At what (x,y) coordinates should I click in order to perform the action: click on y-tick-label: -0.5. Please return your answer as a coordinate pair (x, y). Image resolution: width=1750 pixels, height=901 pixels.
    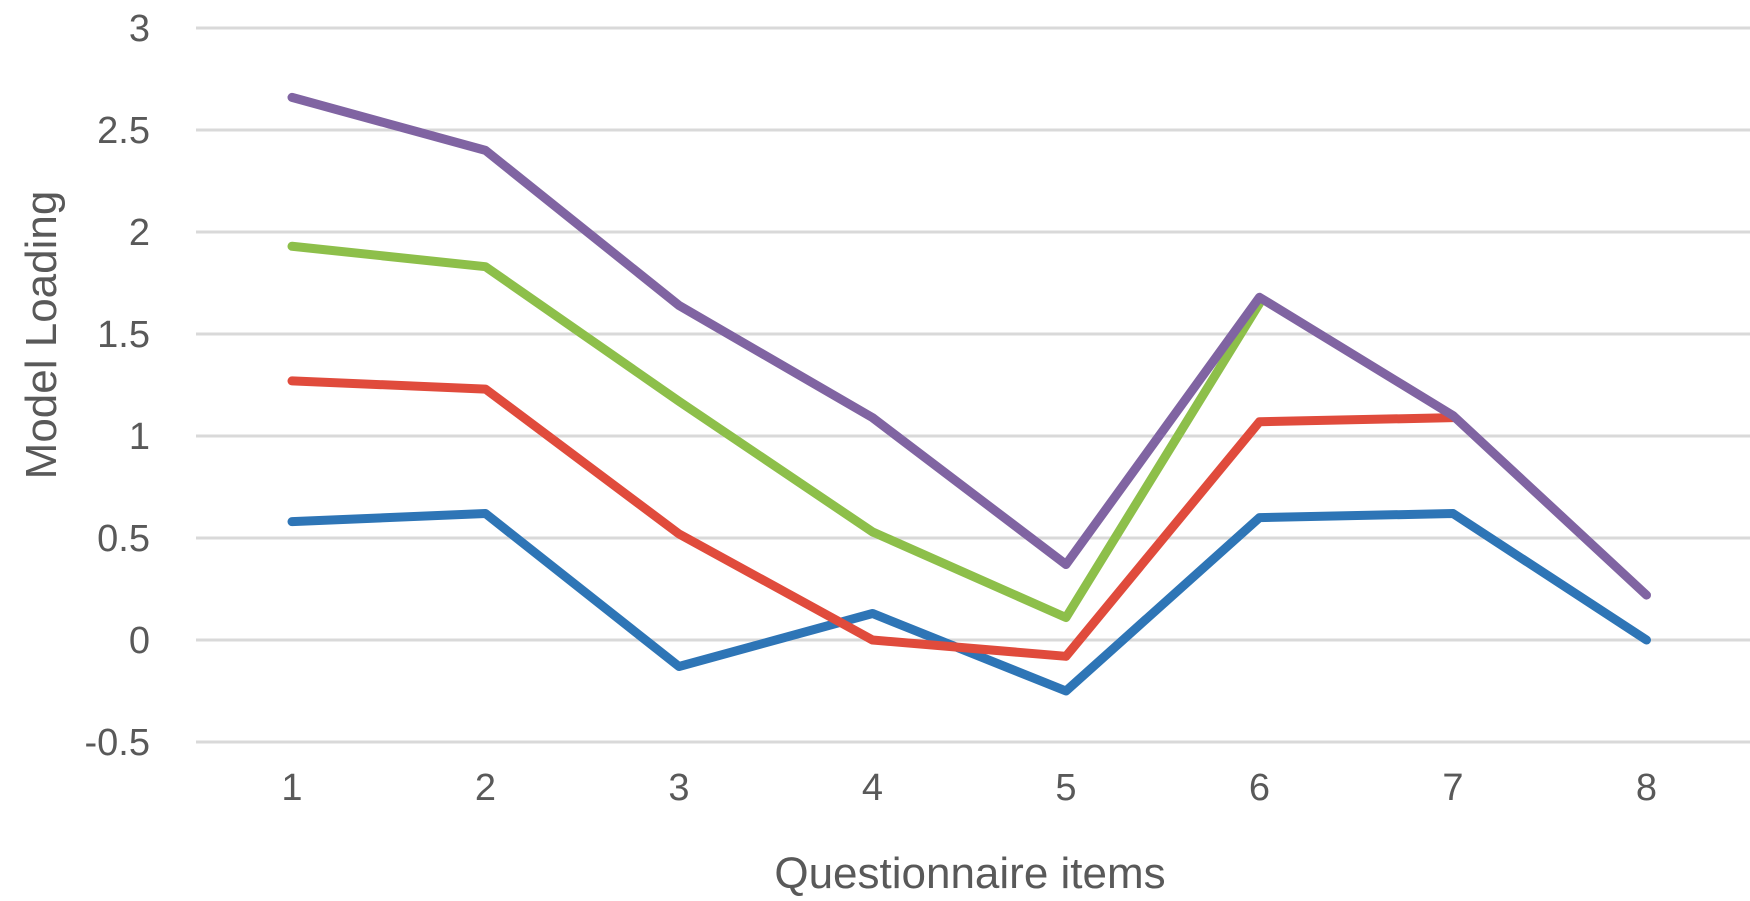
    Looking at the image, I should click on (117, 743).